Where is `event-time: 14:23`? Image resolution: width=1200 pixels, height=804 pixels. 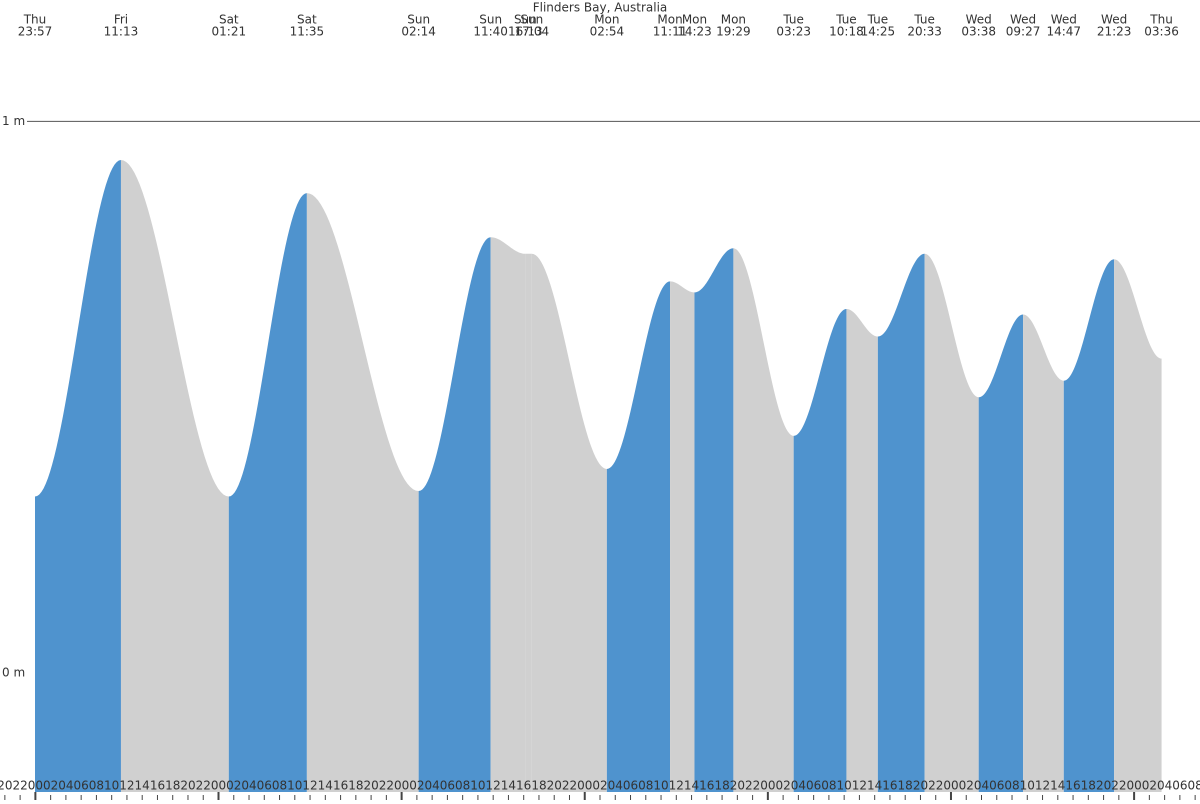 event-time: 14:23 is located at coordinates (694, 32).